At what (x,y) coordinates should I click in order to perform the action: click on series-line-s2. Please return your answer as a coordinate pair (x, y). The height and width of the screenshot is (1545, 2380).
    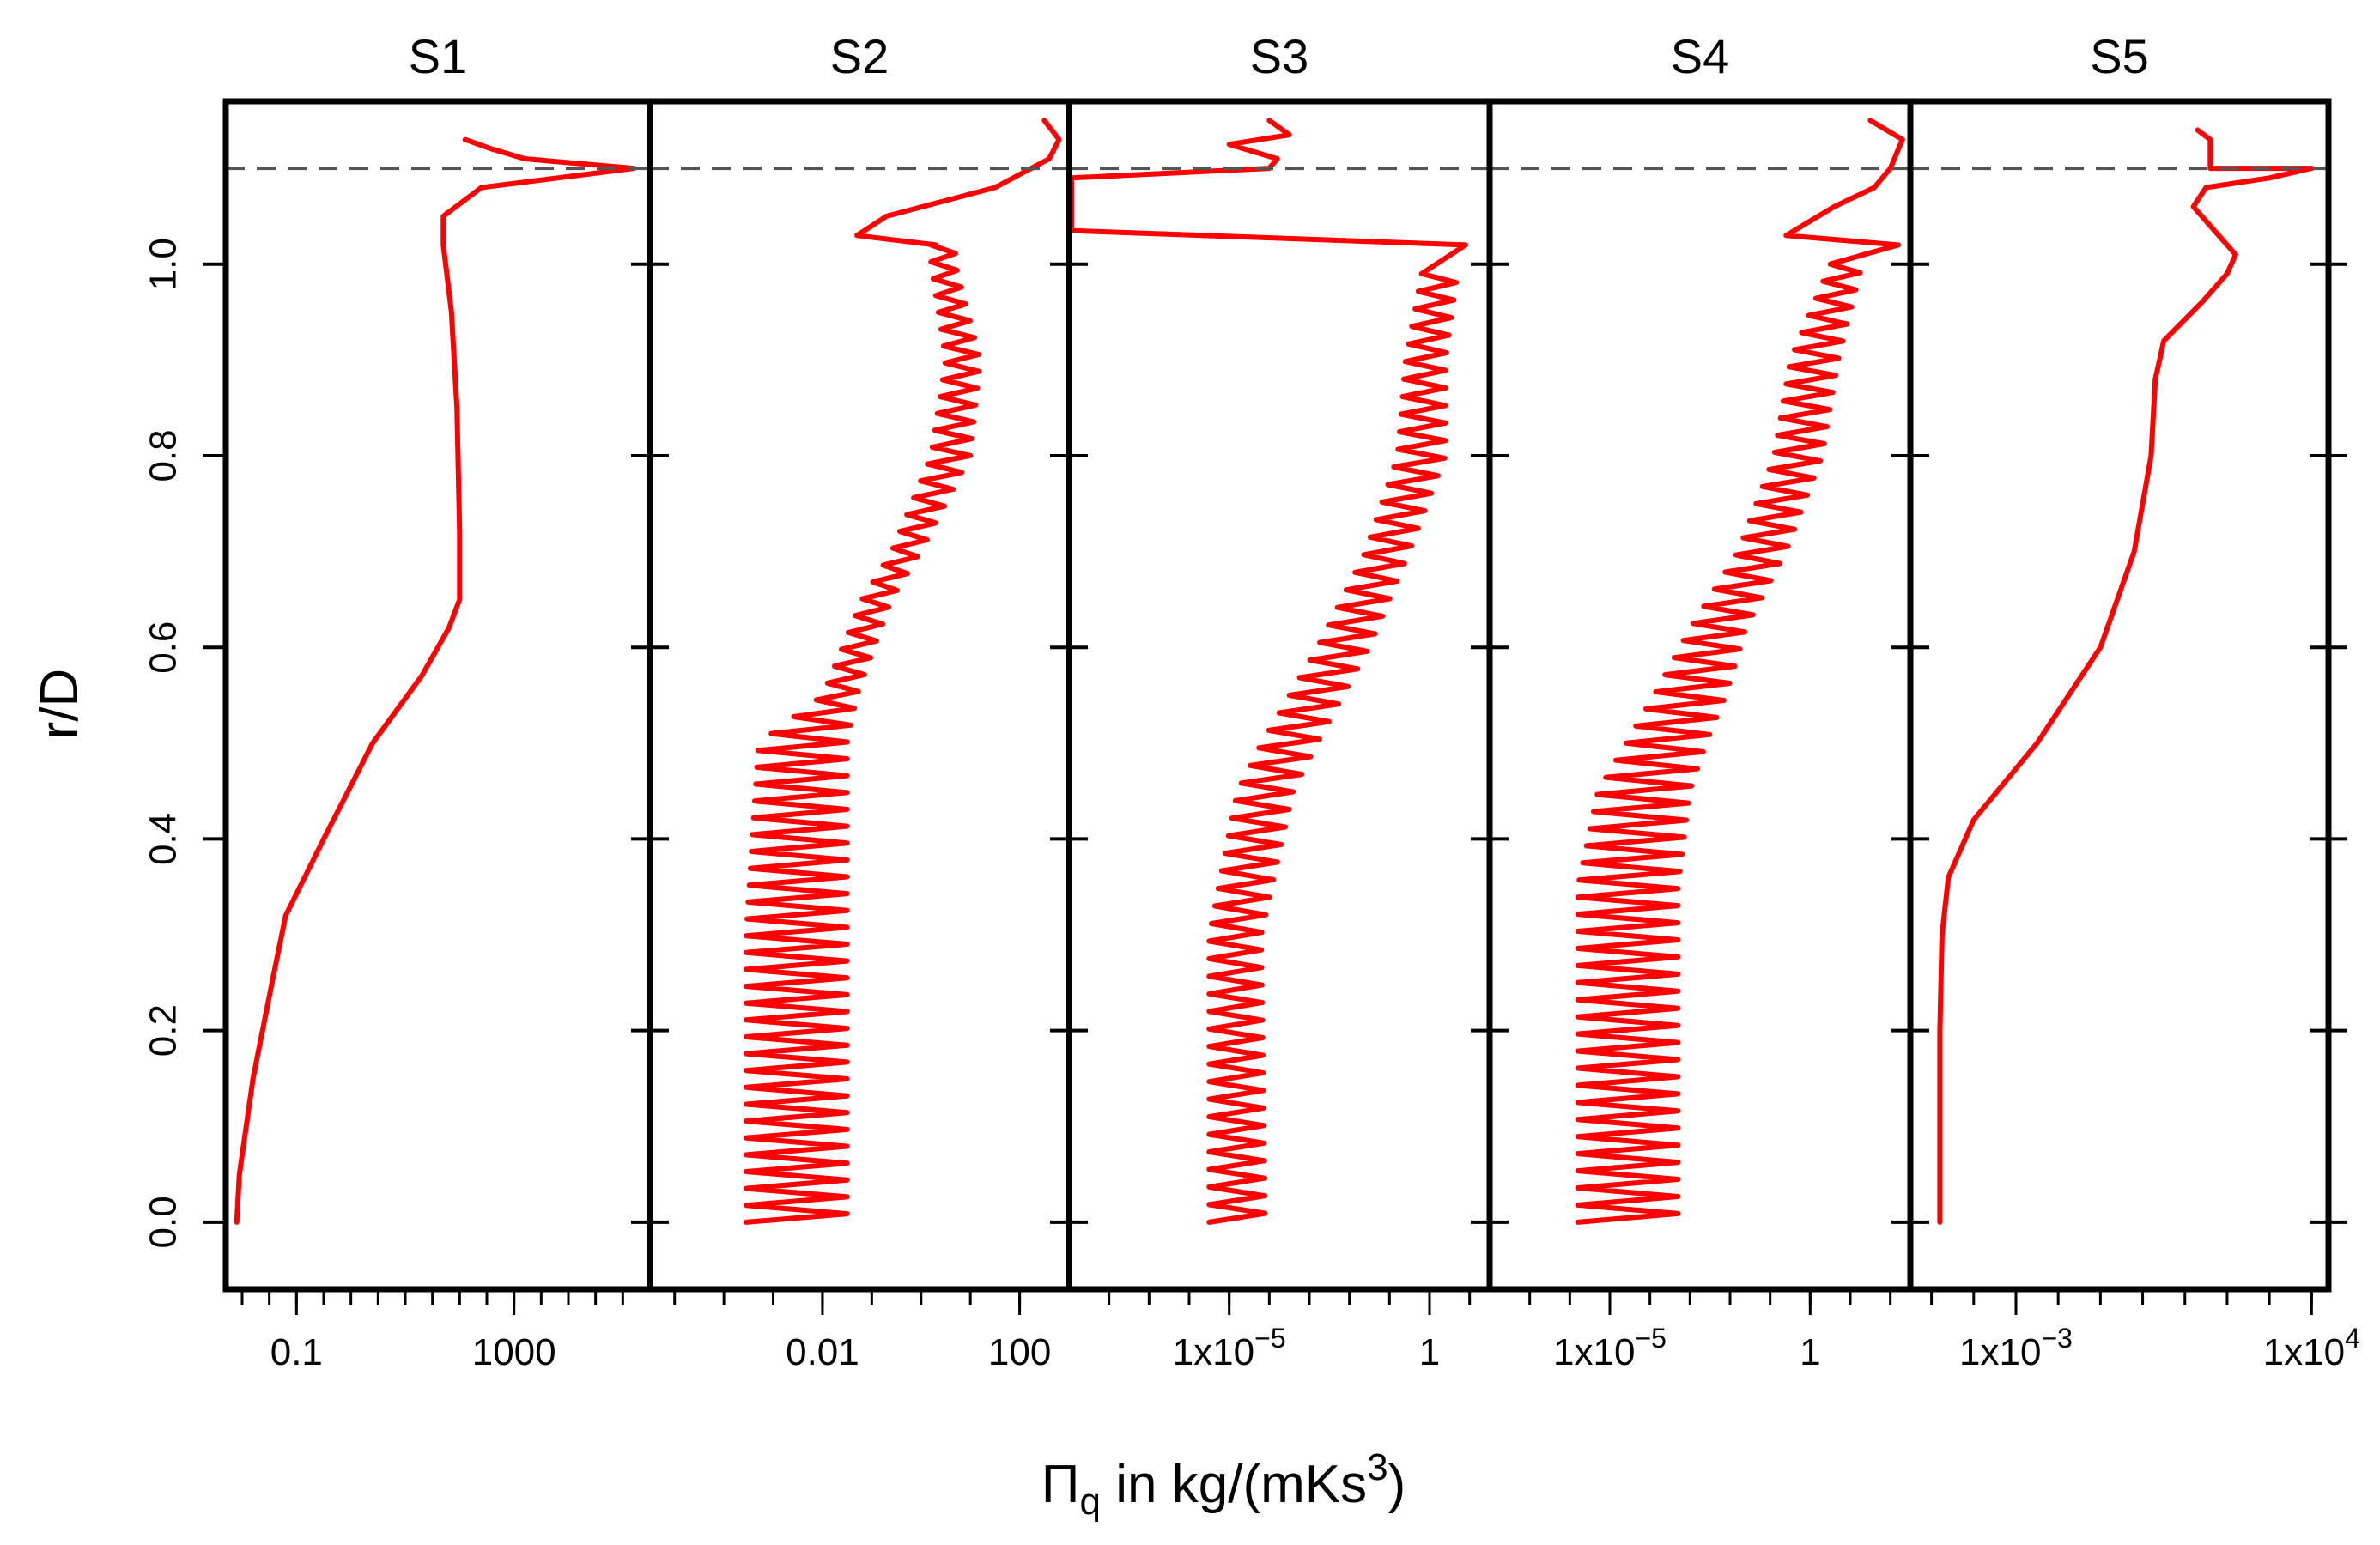
    Looking at the image, I should click on (903, 671).